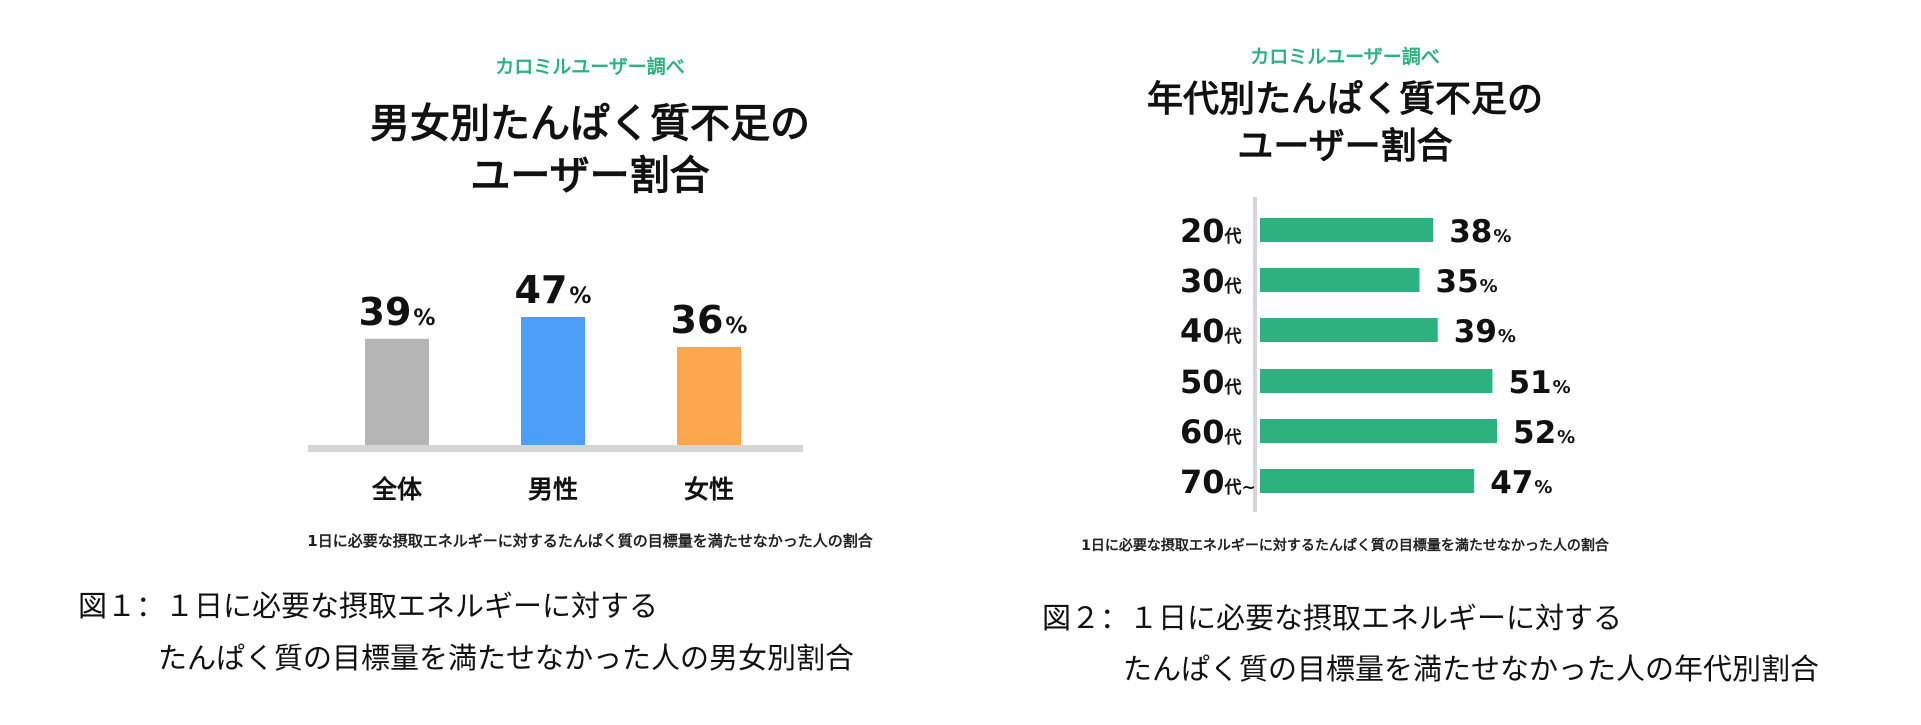 The height and width of the screenshot is (725, 1921). Describe the element at coordinates (1211, 231) in the screenshot. I see `category-label-0: 20代` at that location.